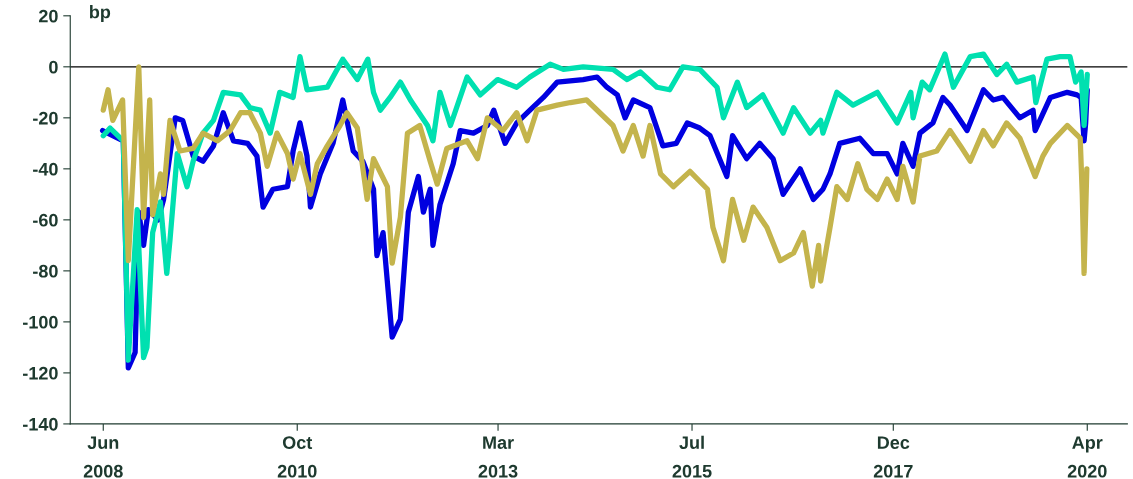 The image size is (1133, 479). Describe the element at coordinates (498, 457) in the screenshot. I see `x-tick-label: Mar 2013` at that location.